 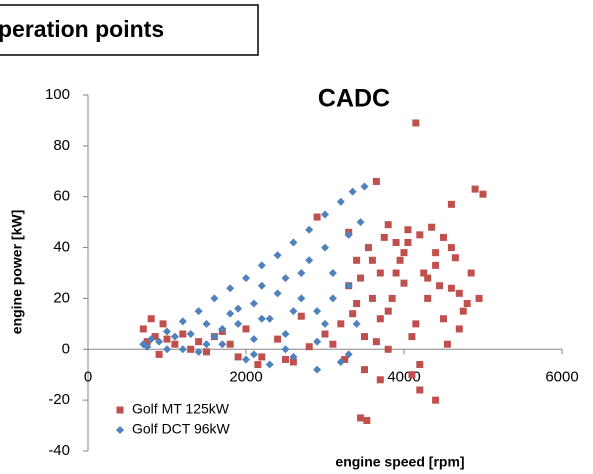 What do you see at coordinates (82, 29) in the screenshot?
I see `header-title: peration points` at bounding box center [82, 29].